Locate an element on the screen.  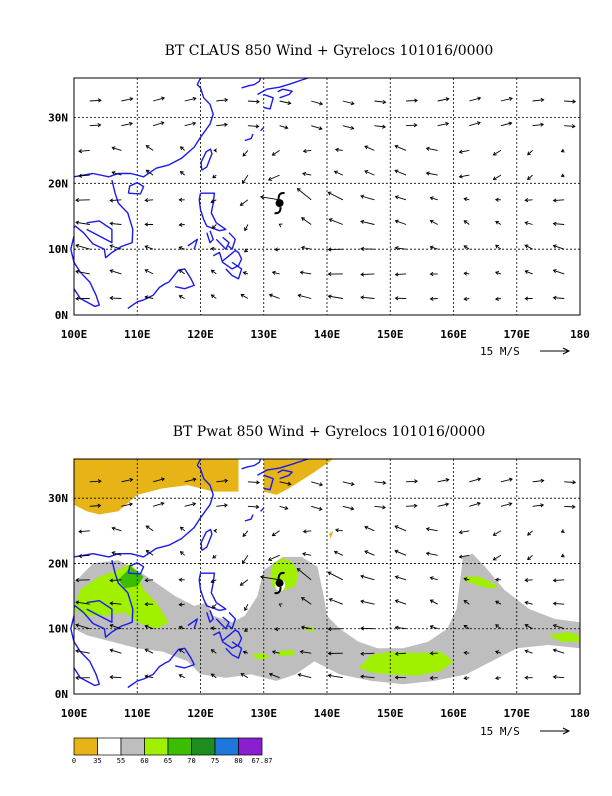
colorbar: 0 35 55 60 65 70 75 80 67.87 is located at coordinates (172, 751).